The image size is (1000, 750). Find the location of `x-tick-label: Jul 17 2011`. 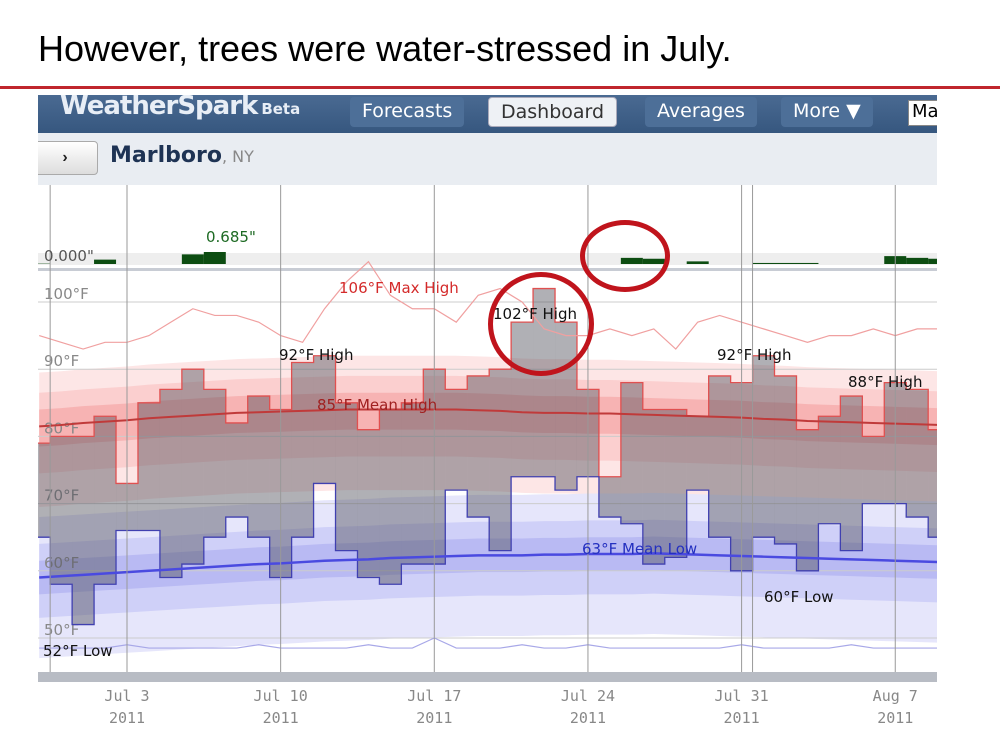

x-tick-label: Jul 17 2011 is located at coordinates (434, 707).